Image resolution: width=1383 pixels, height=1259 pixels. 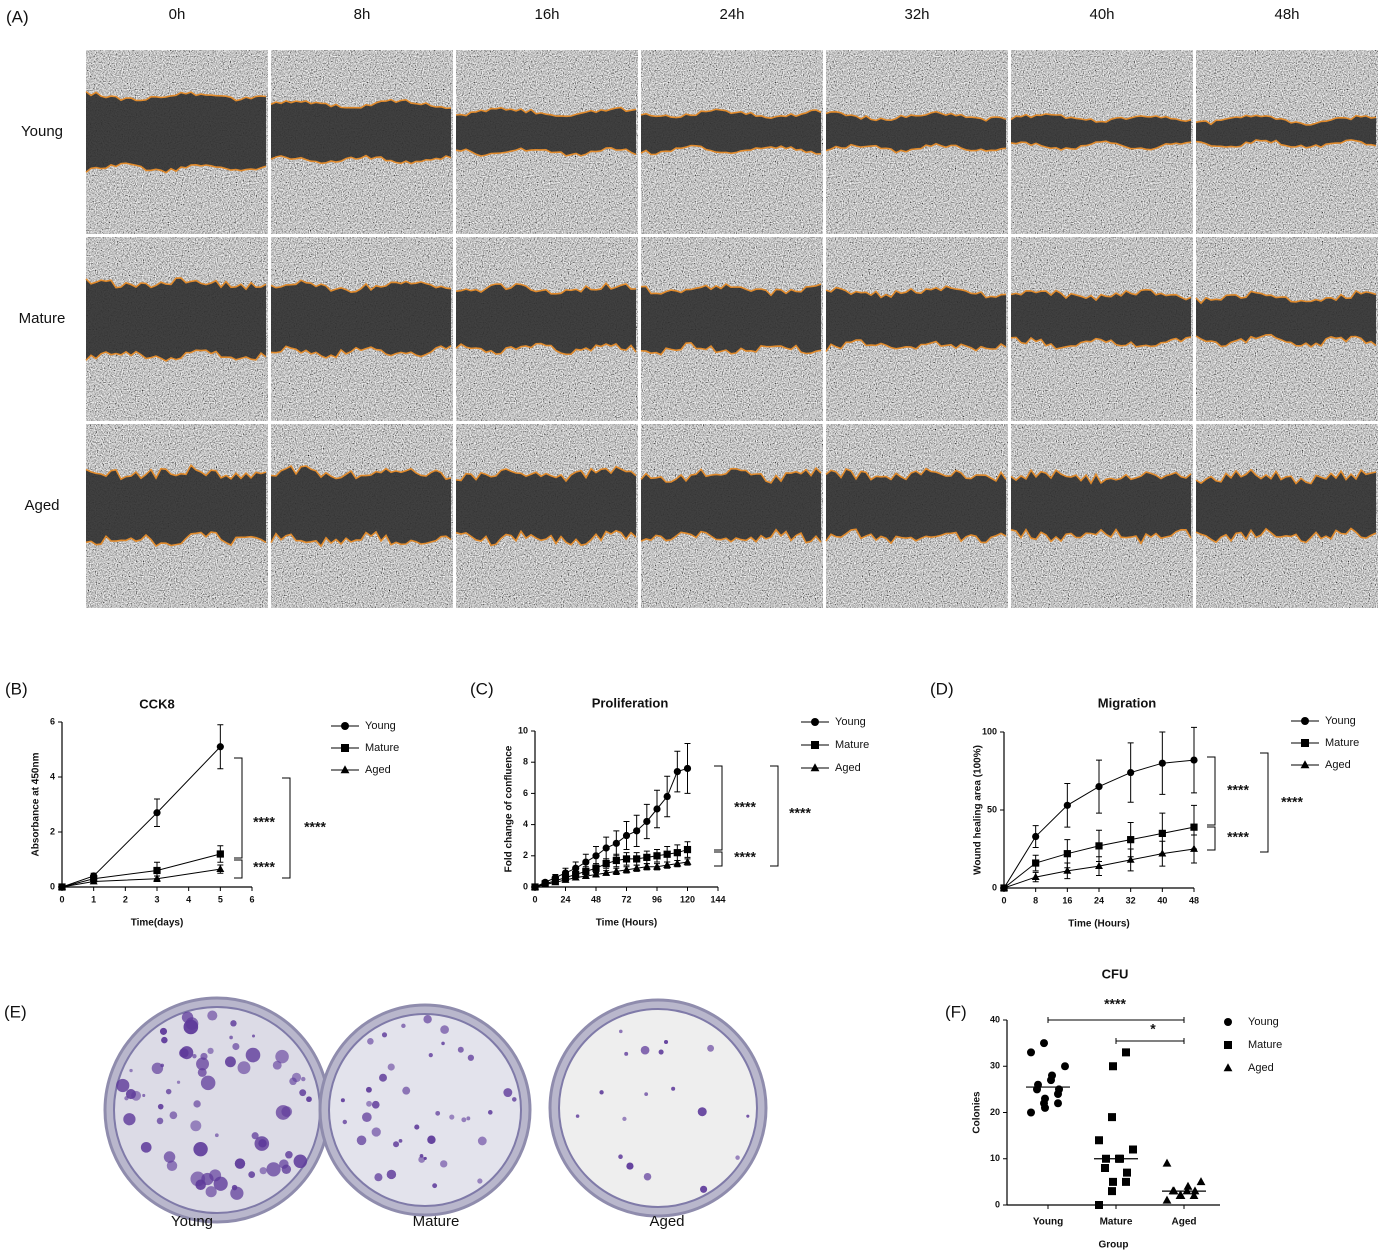 I want to click on y-axis-label: Fold change of confluence, so click(x=509, y=808).